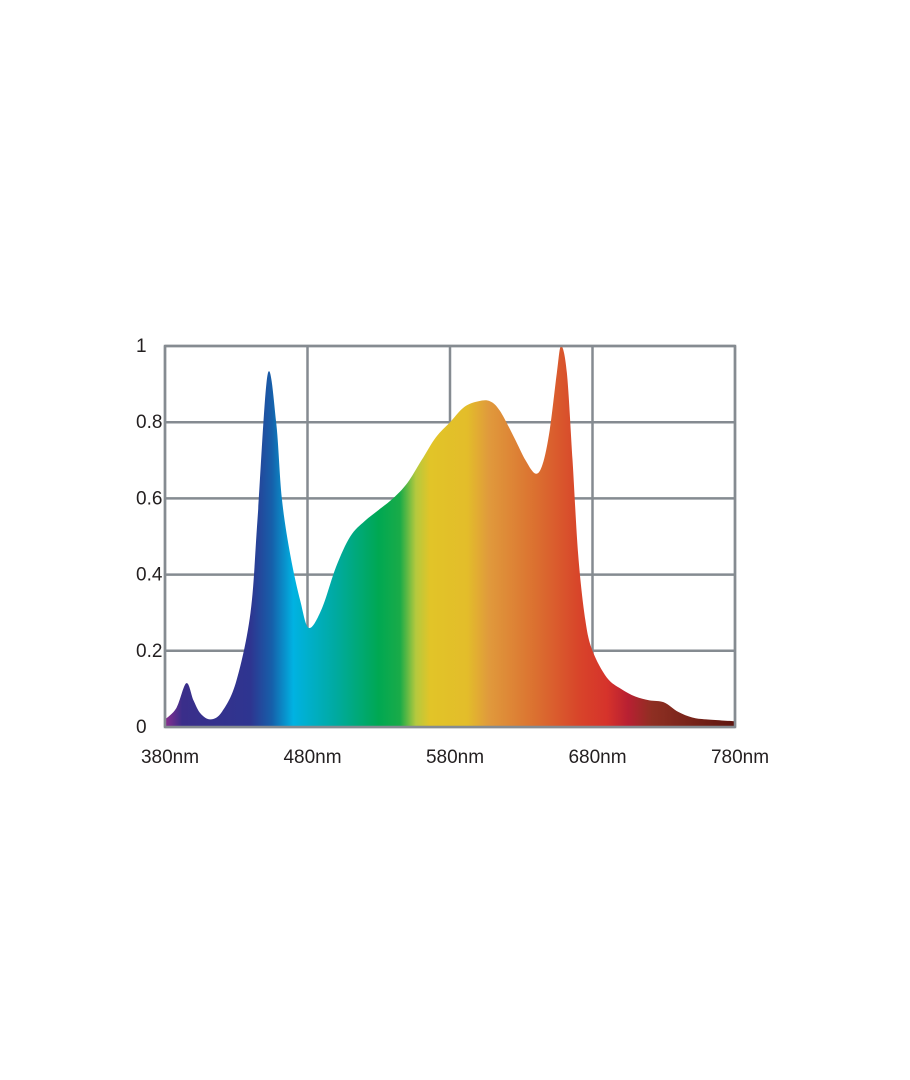  What do you see at coordinates (312, 757) in the screenshot?
I see `x-tick-label: 480nm` at bounding box center [312, 757].